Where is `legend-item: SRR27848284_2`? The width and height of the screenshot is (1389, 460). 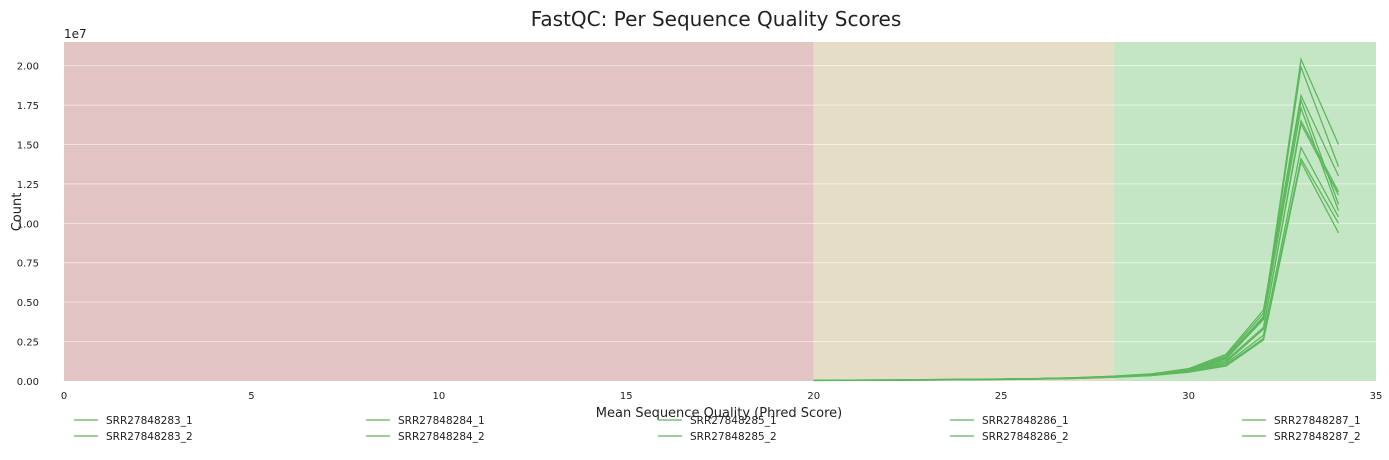 legend-item: SRR27848284_2 is located at coordinates (425, 437).